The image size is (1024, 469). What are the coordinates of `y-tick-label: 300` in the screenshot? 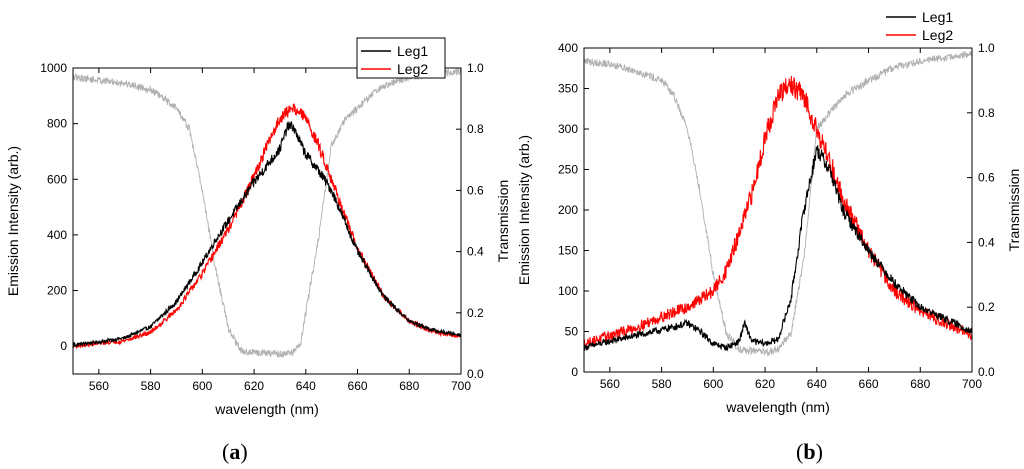 It's located at (568, 129).